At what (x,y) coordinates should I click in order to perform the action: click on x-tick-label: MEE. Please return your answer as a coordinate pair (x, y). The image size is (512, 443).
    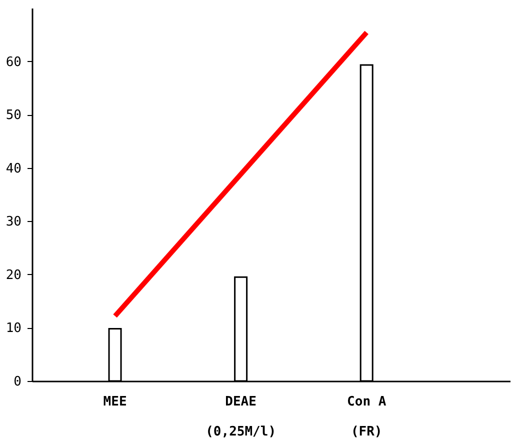
    Looking at the image, I should click on (115, 402).